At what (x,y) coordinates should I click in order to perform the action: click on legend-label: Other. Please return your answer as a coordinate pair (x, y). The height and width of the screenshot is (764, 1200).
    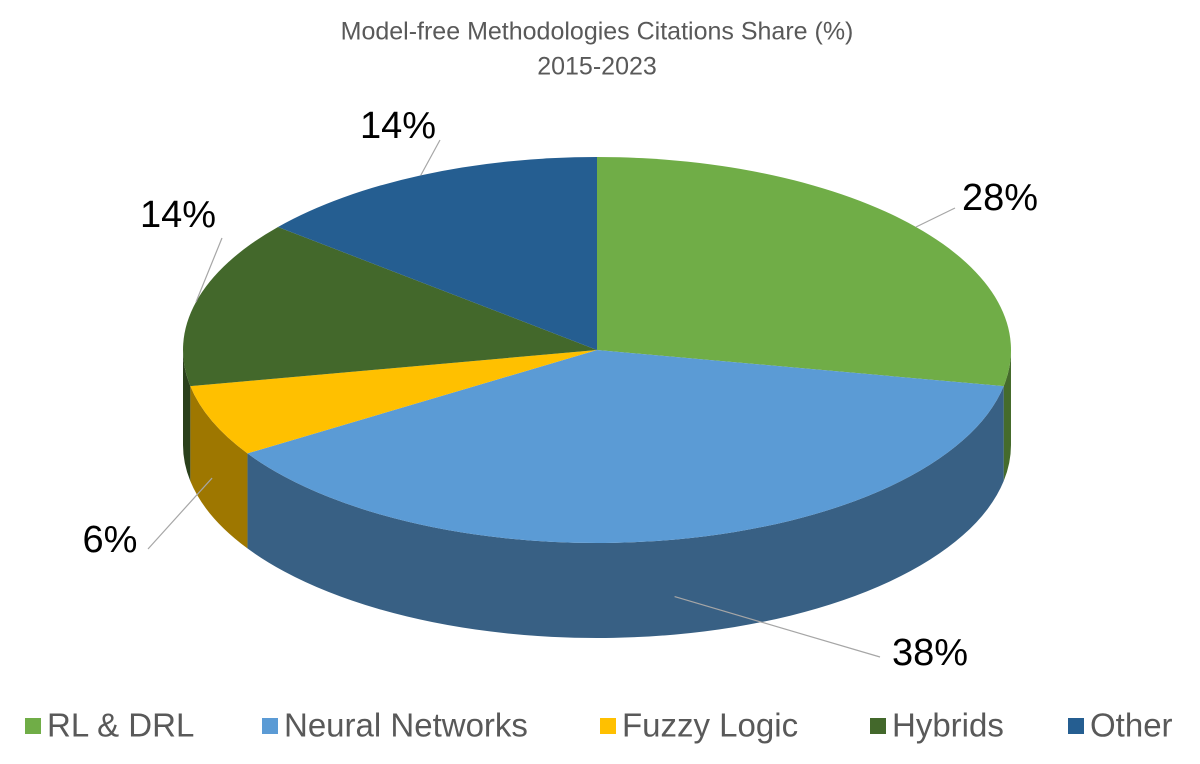
    Looking at the image, I should click on (1131, 725).